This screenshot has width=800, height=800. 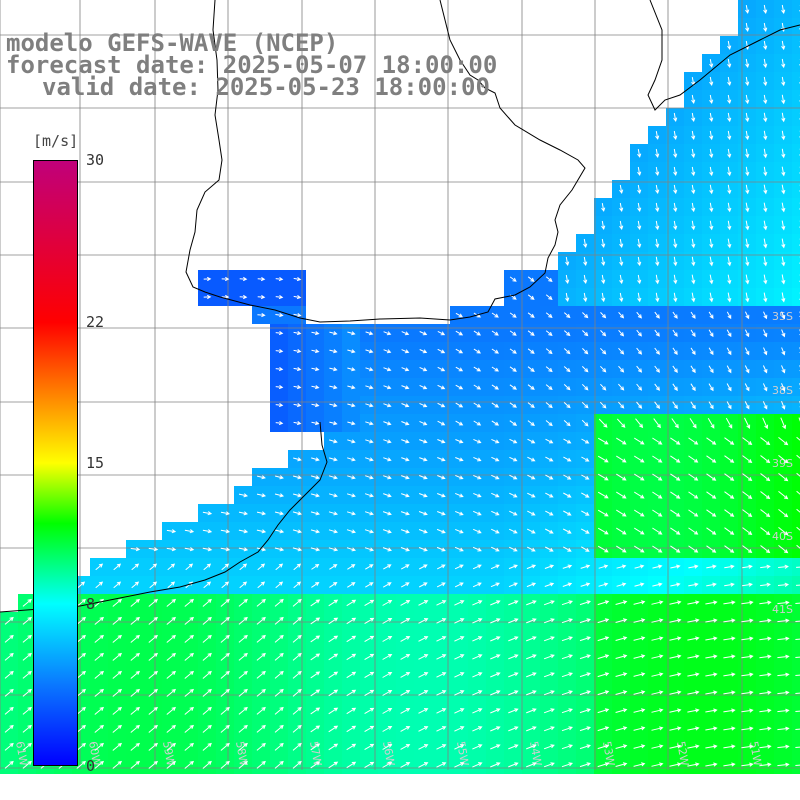 What do you see at coordinates (95, 321) in the screenshot?
I see `colorbar-tick: 22` at bounding box center [95, 321].